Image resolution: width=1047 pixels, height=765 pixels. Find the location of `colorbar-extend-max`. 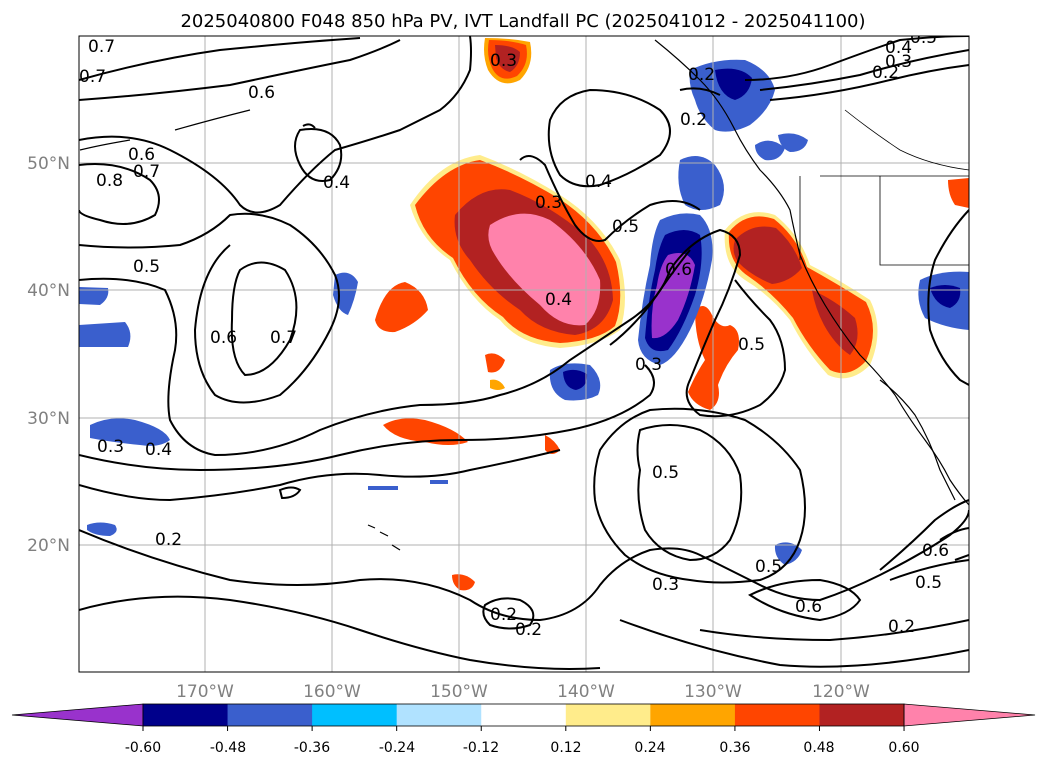

colorbar-extend-max is located at coordinates (969, 715).